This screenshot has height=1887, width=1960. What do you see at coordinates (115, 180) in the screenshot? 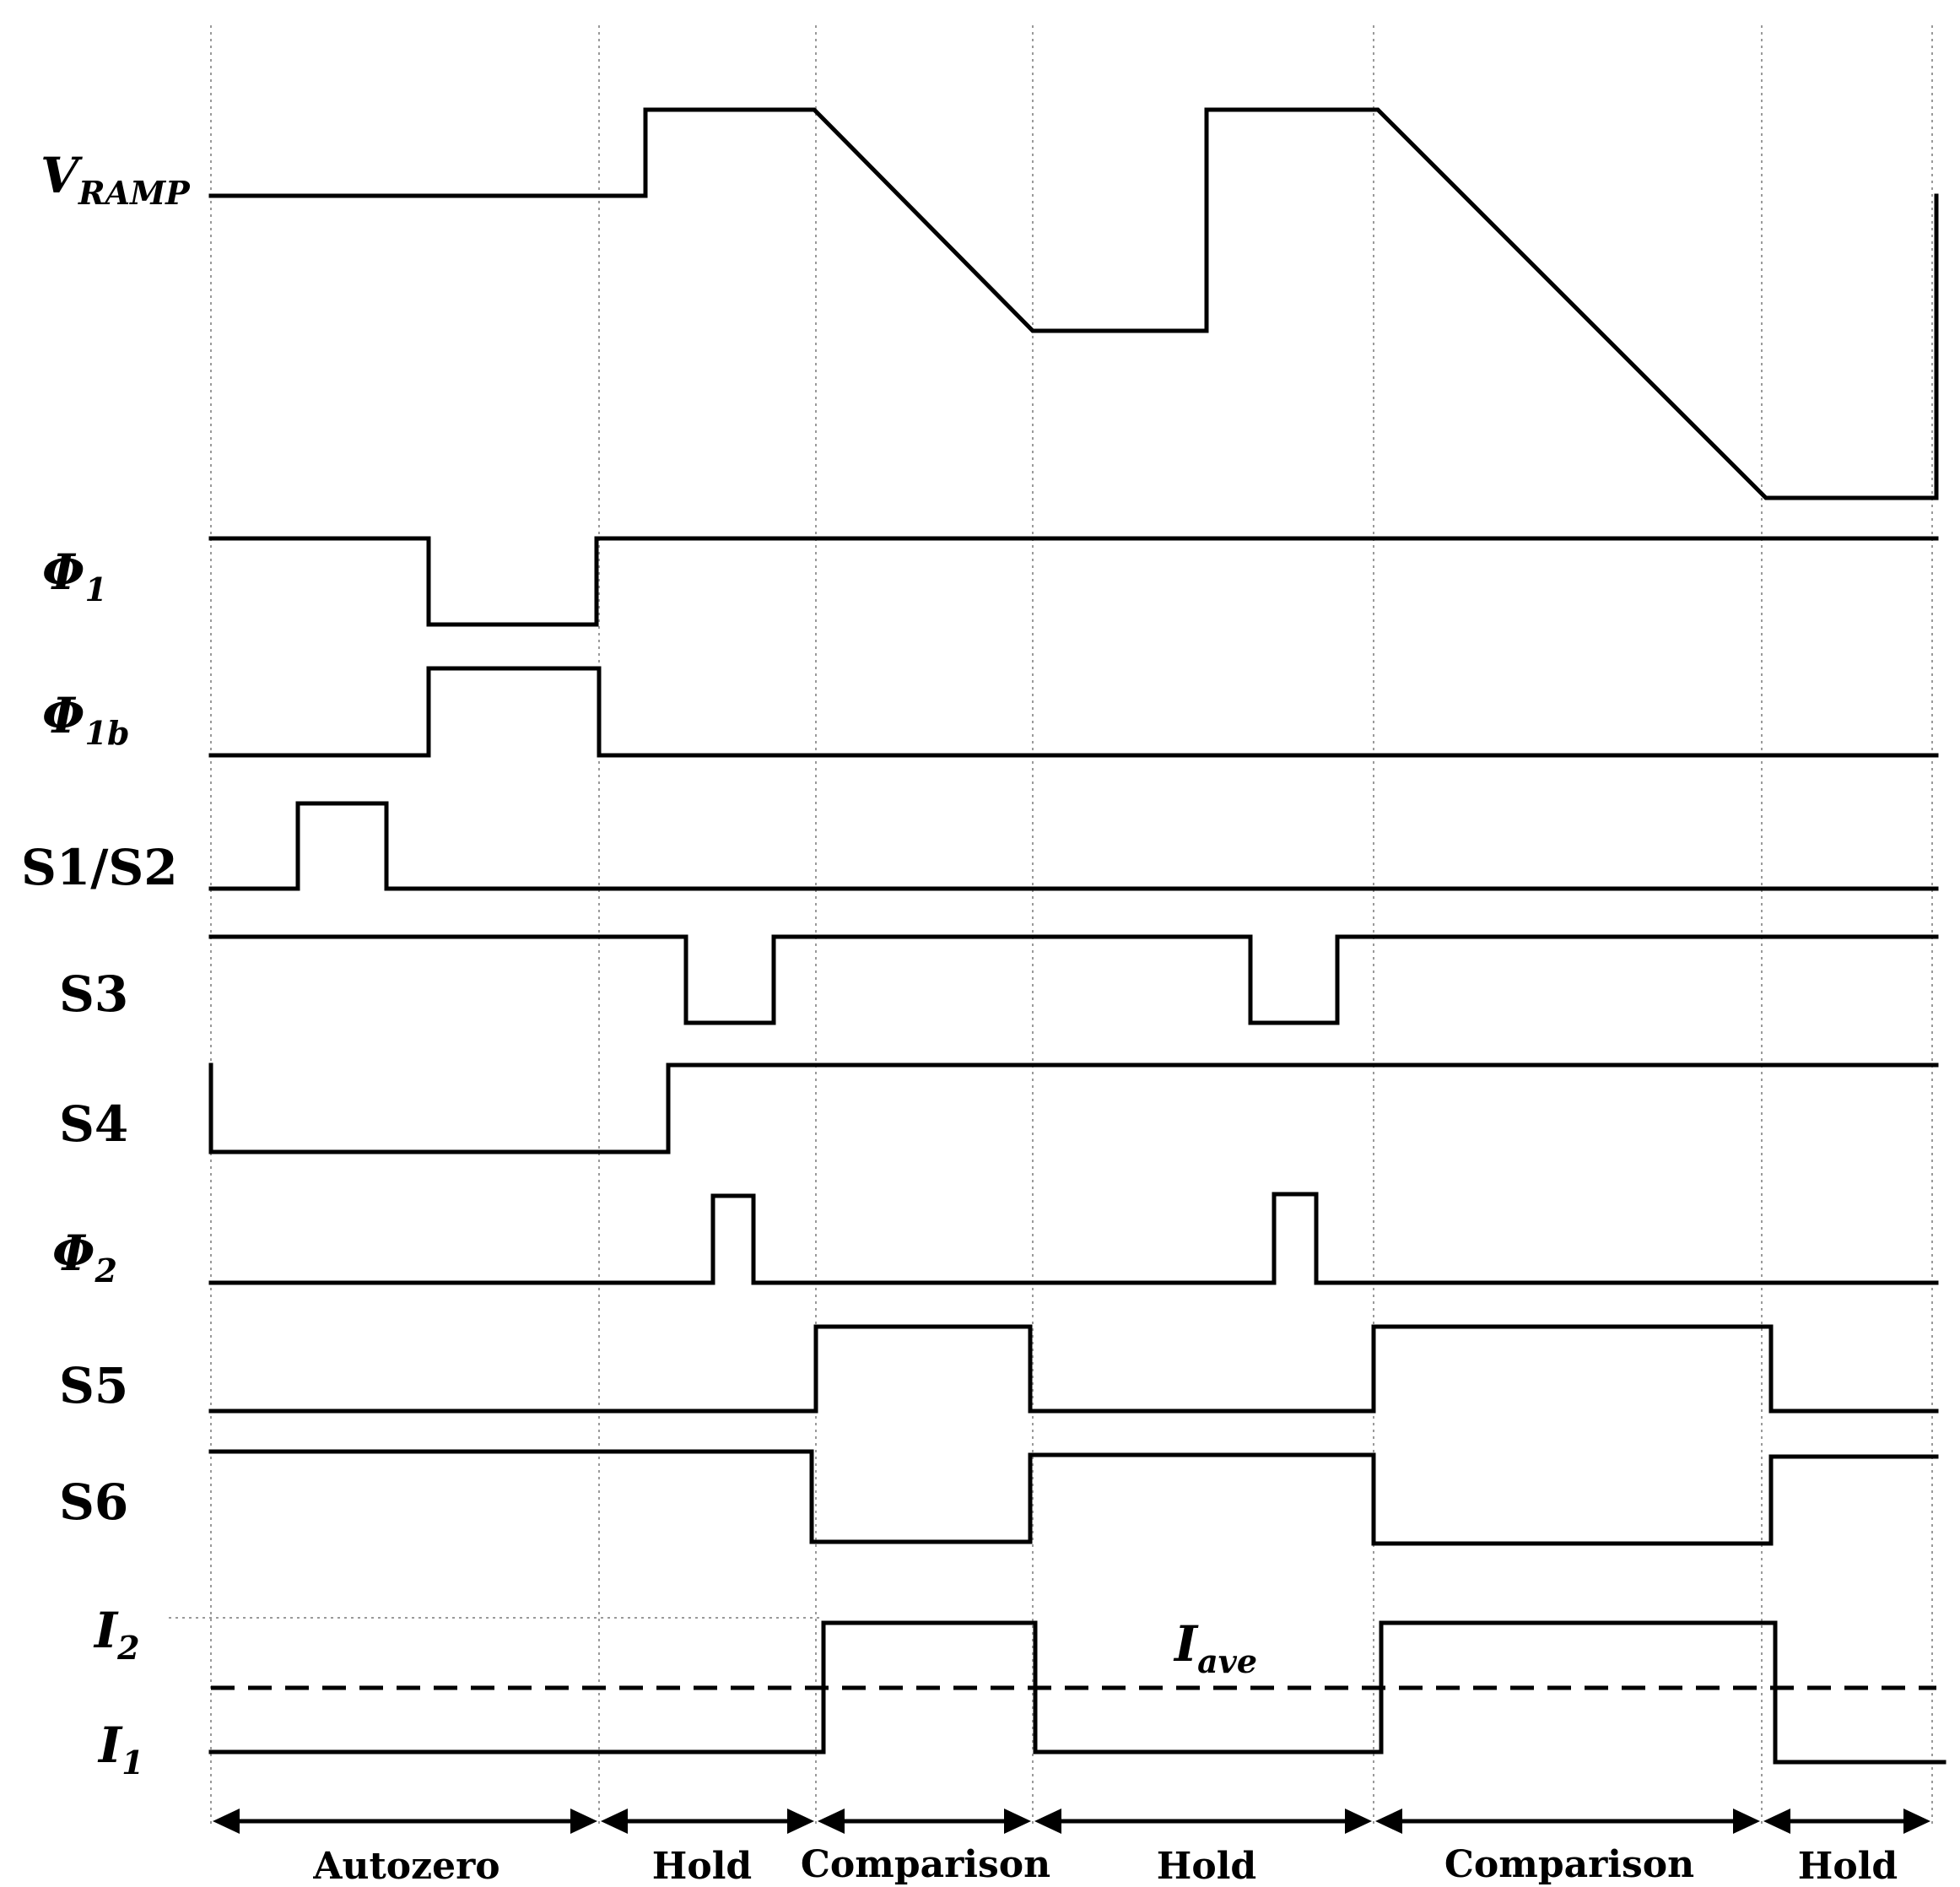
I see `label-vramp: VRAMP` at bounding box center [115, 180].